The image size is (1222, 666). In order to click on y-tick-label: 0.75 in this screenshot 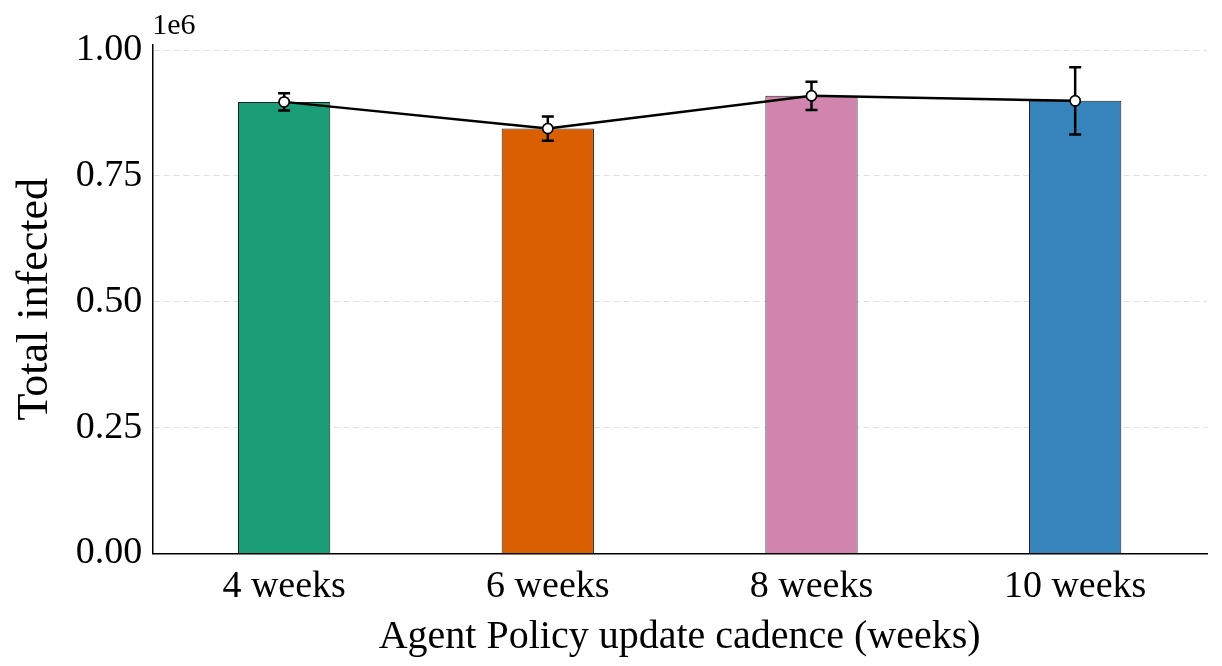, I will do `click(109, 172)`.